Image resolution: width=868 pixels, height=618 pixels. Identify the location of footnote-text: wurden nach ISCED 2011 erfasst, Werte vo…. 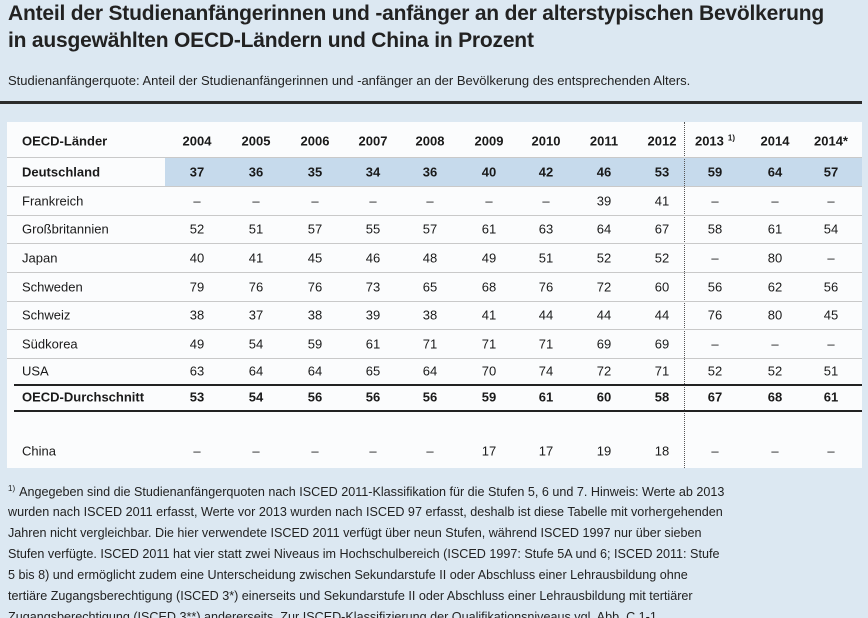
(365, 512).